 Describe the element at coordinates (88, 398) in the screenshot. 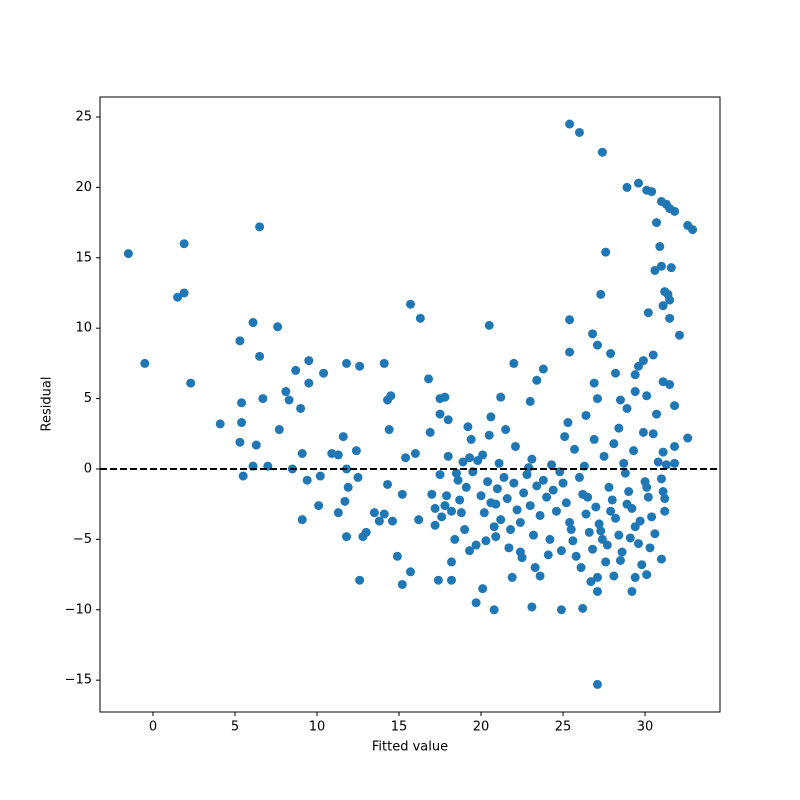

I see `y-tick-label: 5` at that location.